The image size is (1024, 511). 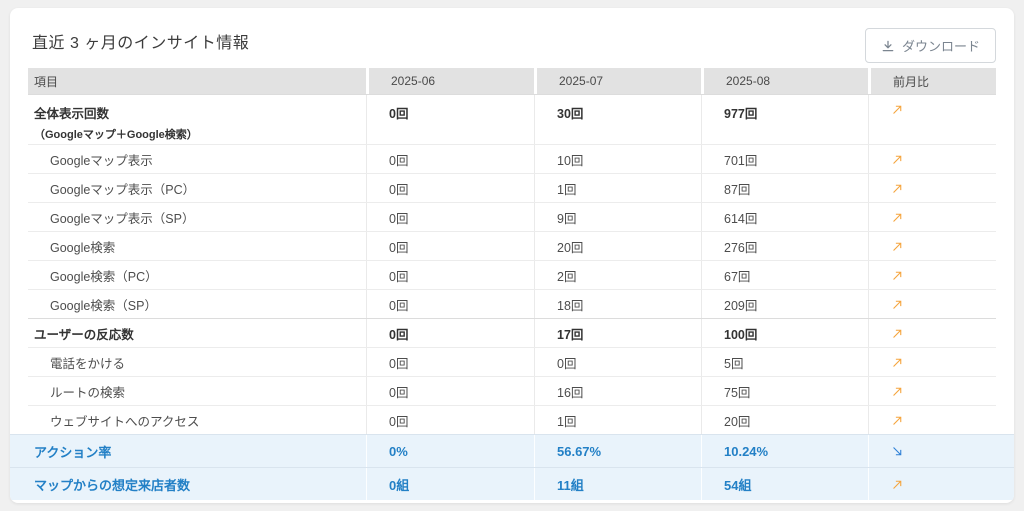 I want to click on value-cell: 977回, so click(x=784, y=119).